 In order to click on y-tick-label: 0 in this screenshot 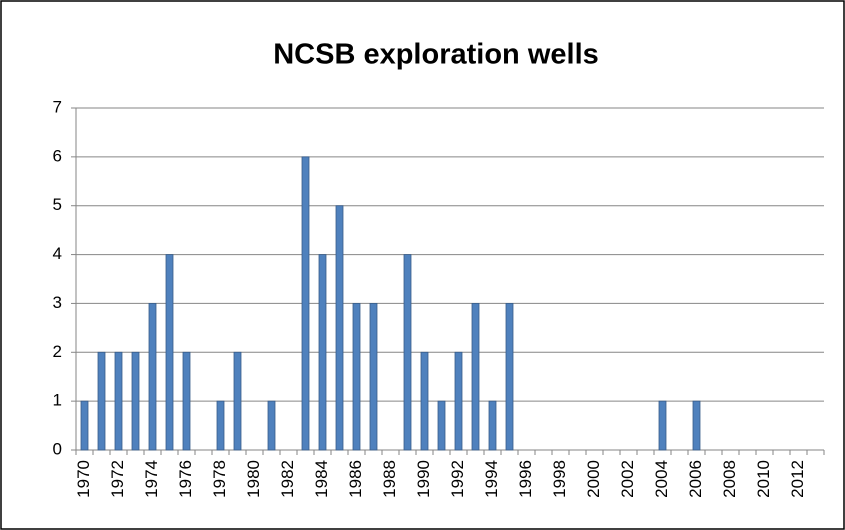, I will do `click(57, 448)`.